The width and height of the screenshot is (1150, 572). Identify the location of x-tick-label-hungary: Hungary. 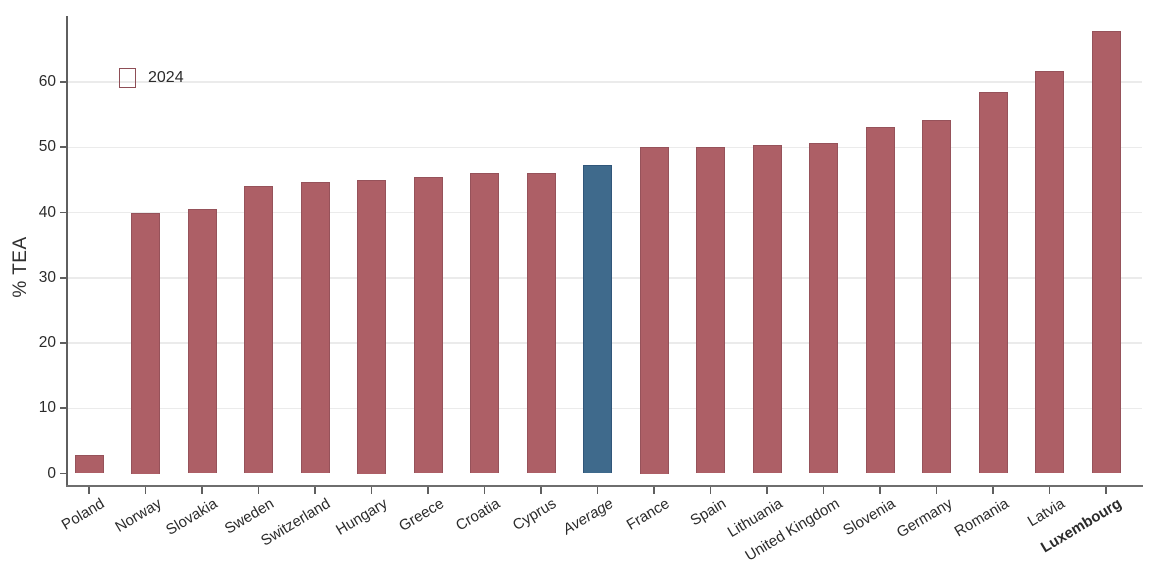
(361, 517).